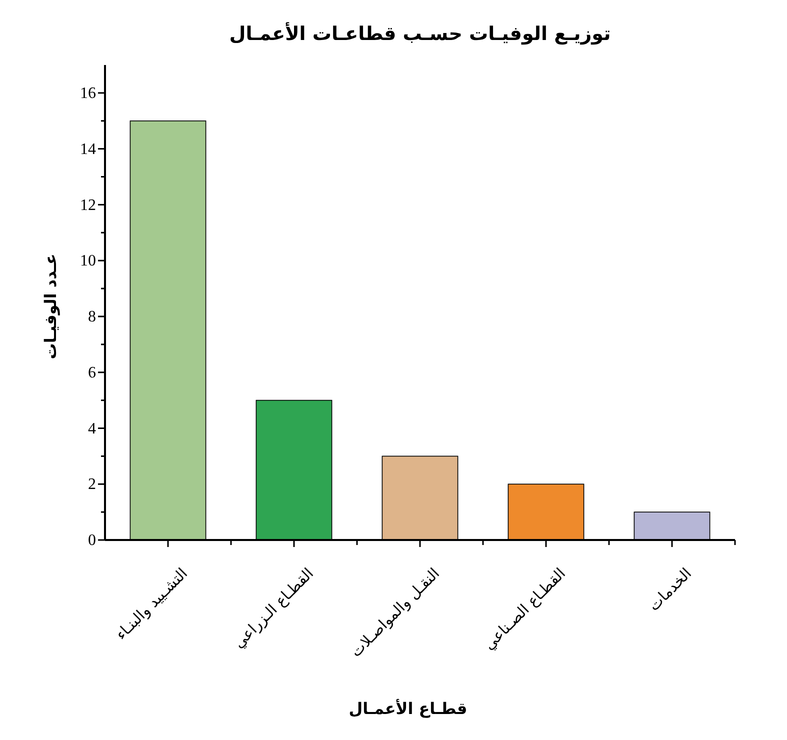 This screenshot has width=787, height=740. What do you see at coordinates (92, 541) in the screenshot?
I see `y-tick-label: 0` at bounding box center [92, 541].